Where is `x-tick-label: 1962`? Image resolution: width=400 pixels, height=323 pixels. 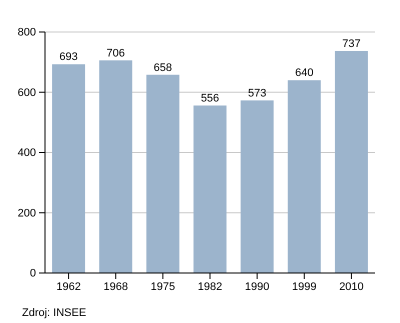 x-tick-label: 1962 is located at coordinates (68, 286).